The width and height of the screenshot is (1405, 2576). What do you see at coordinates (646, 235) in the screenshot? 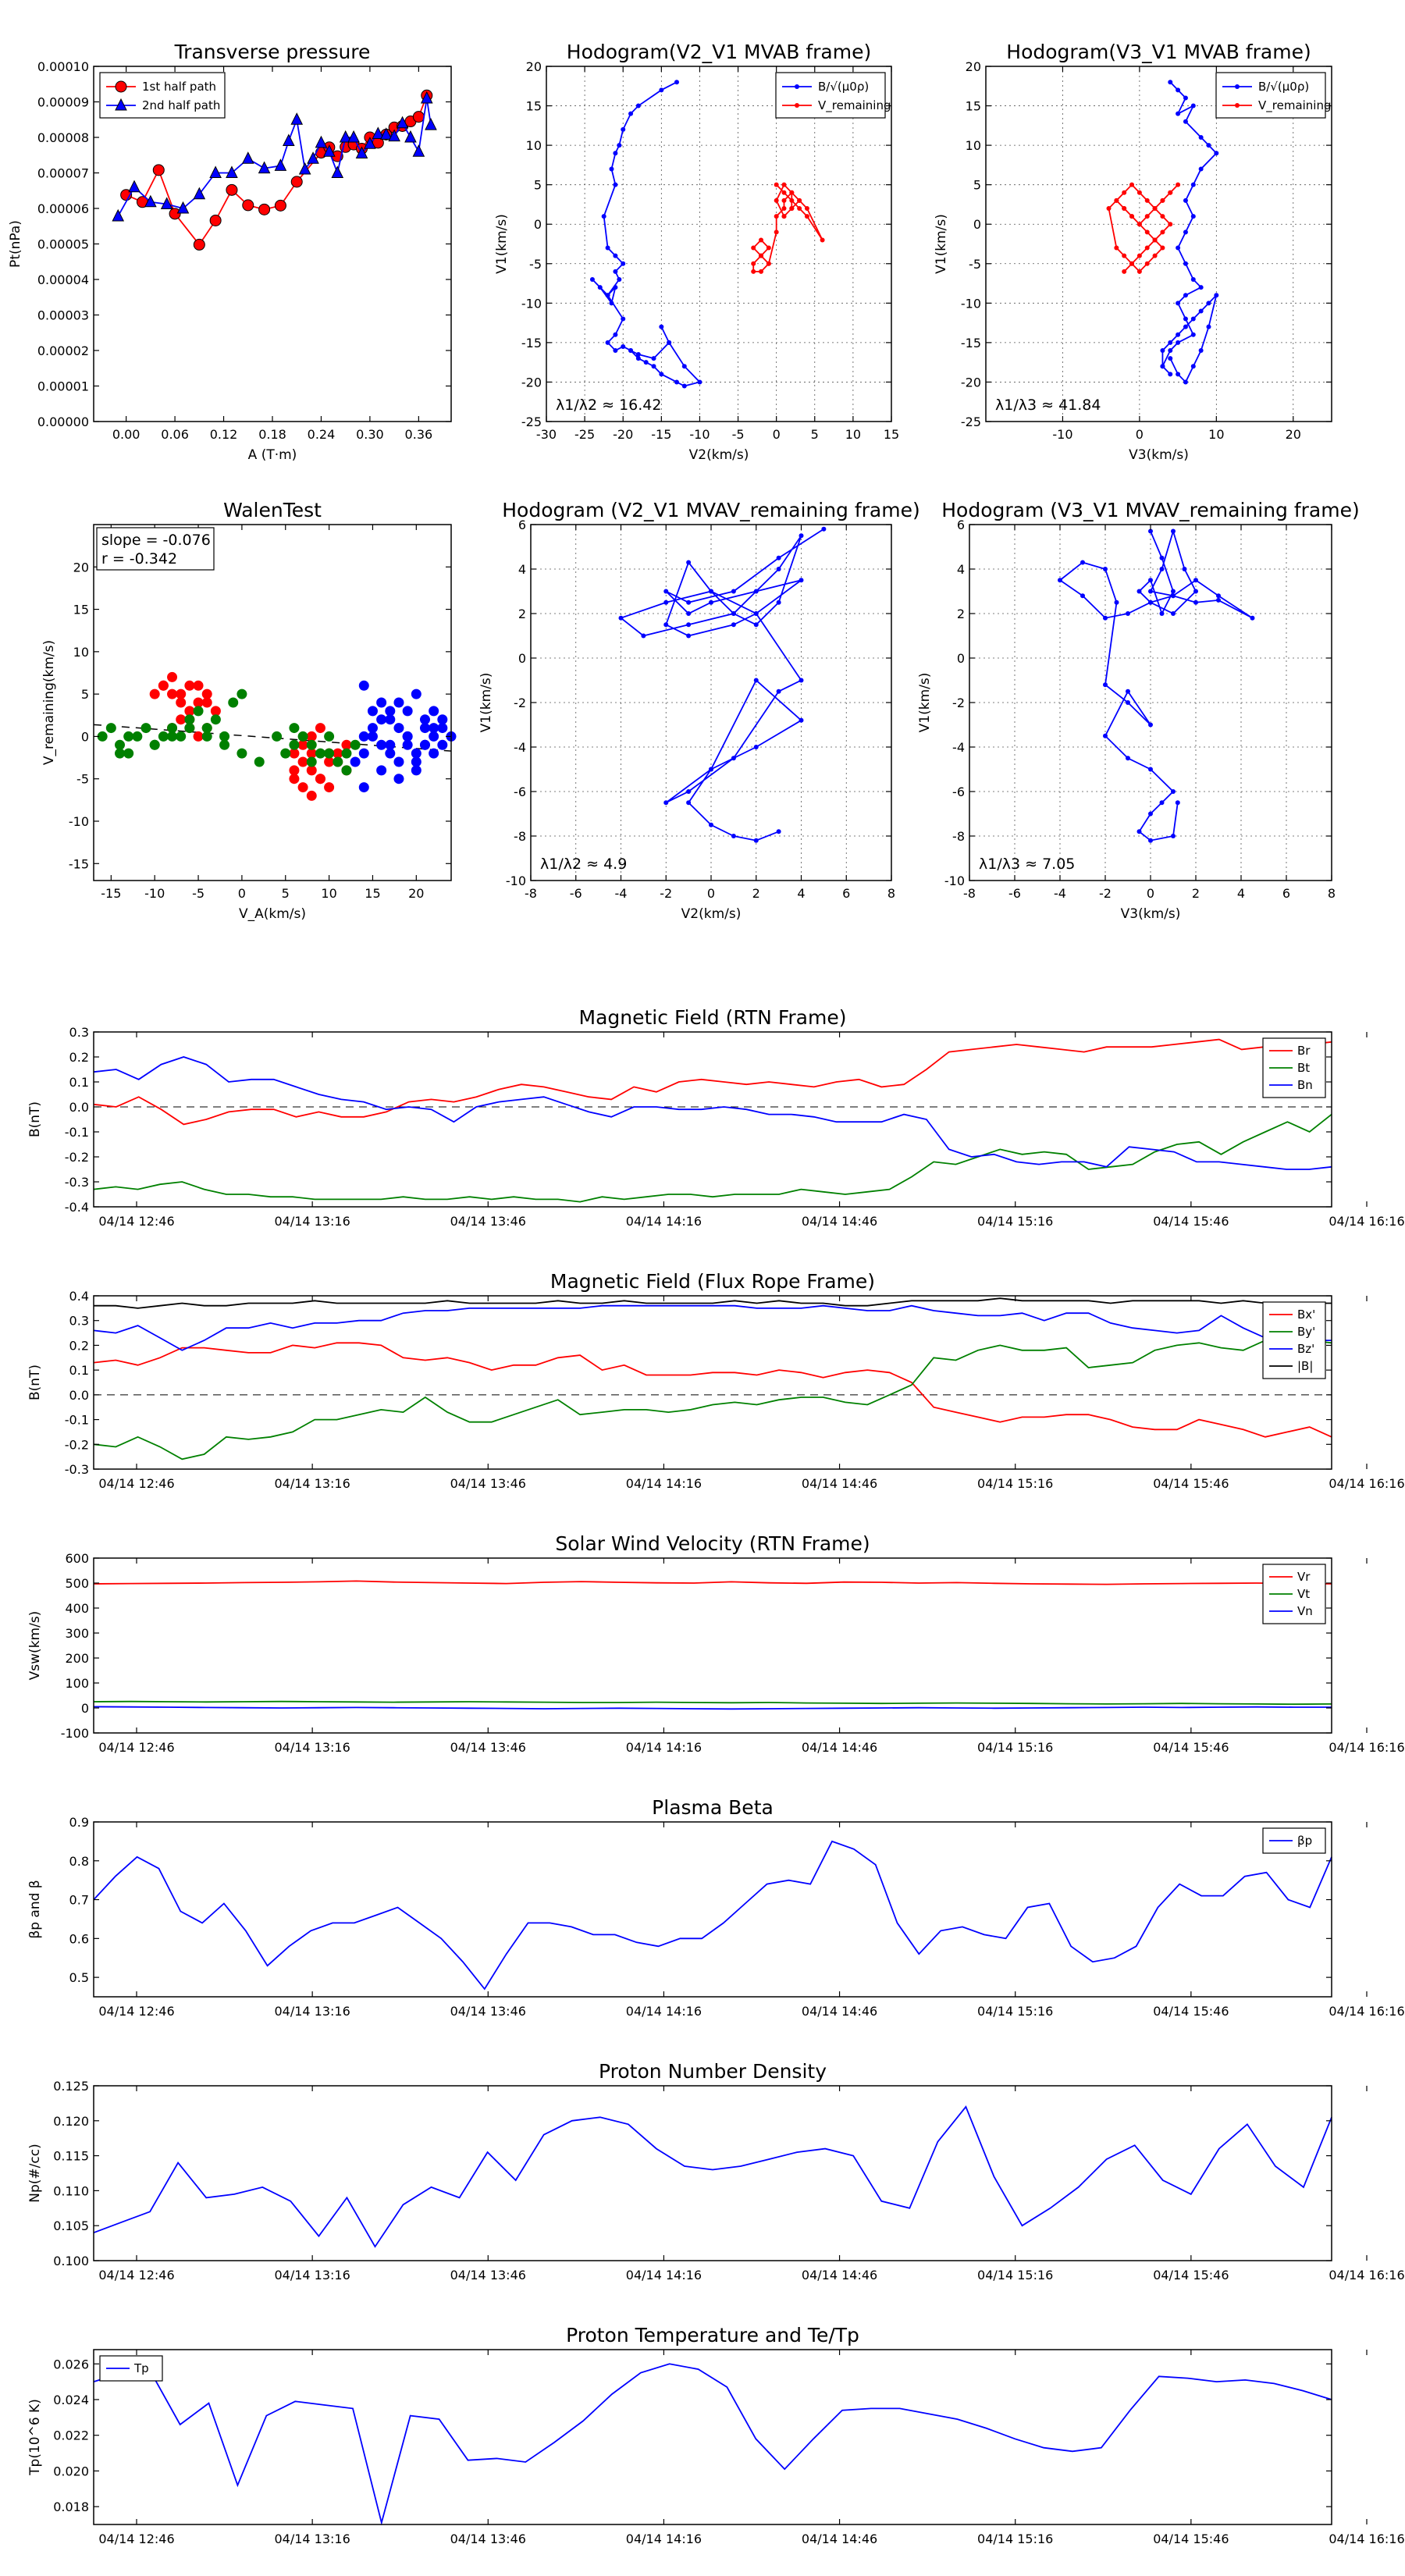
I see `series-b----0--` at bounding box center [646, 235].